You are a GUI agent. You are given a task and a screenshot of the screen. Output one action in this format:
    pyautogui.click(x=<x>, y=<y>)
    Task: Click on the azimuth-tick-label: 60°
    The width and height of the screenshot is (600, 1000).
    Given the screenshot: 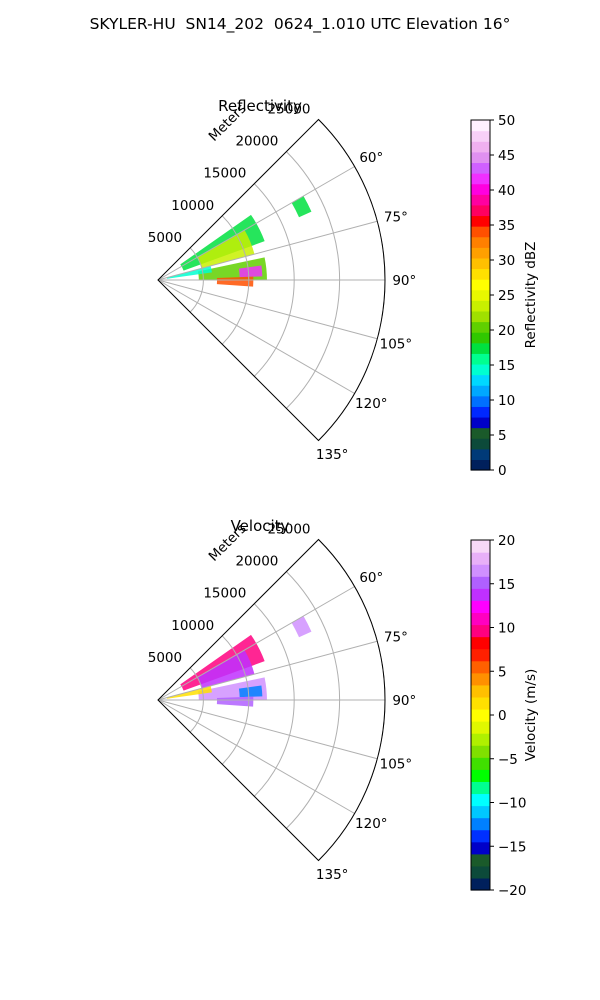 What is the action you would take?
    pyautogui.click(x=371, y=578)
    